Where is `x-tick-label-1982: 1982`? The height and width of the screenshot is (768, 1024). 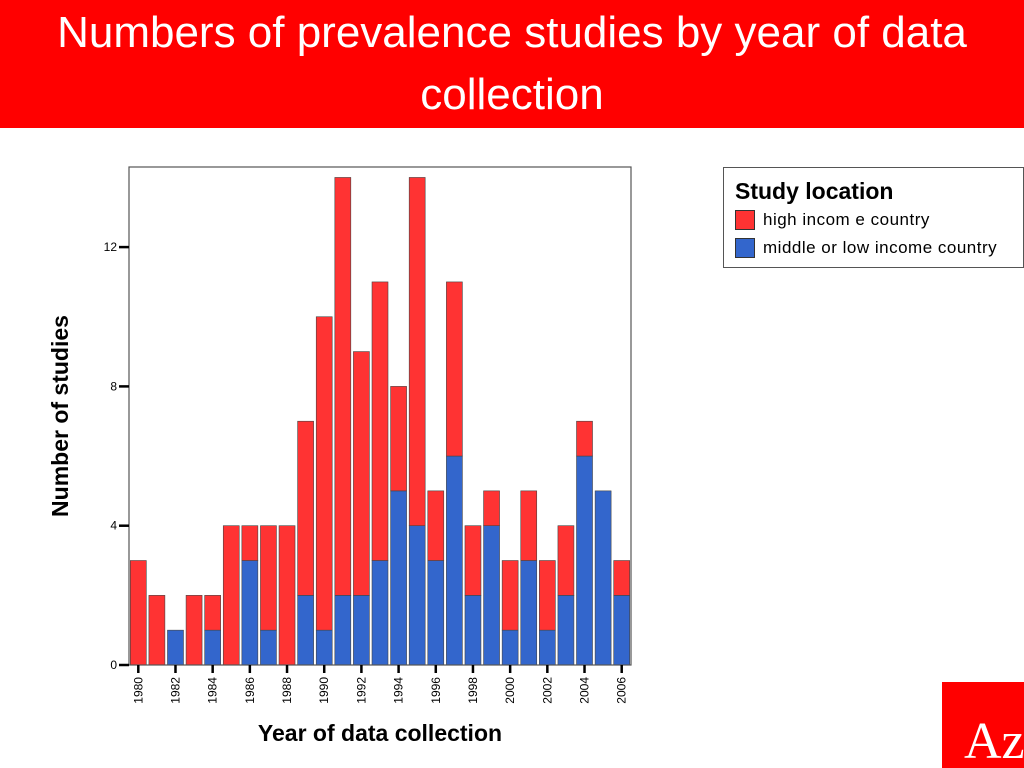
x-tick-label-1982: 1982 is located at coordinates (175, 690).